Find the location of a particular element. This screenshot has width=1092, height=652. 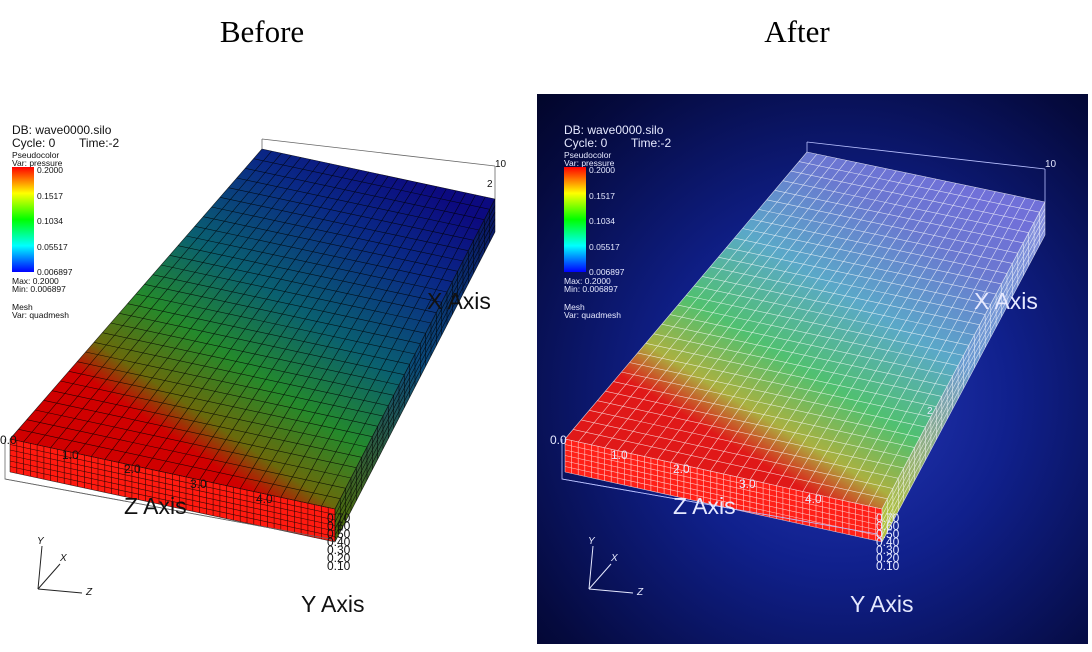

z-axis-tick: 2.0 is located at coordinates (681, 469).